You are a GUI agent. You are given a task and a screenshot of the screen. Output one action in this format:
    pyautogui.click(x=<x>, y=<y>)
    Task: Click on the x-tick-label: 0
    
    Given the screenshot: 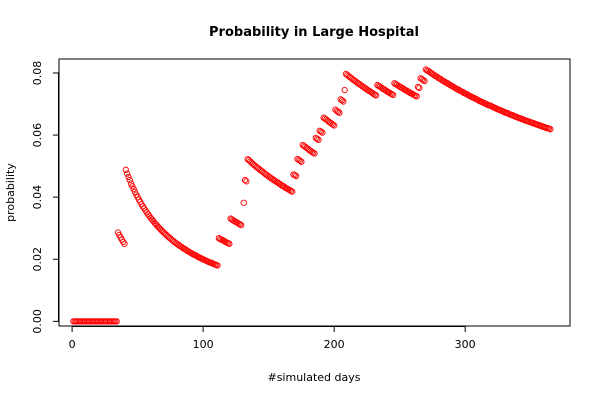 What is the action you would take?
    pyautogui.click(x=72, y=344)
    